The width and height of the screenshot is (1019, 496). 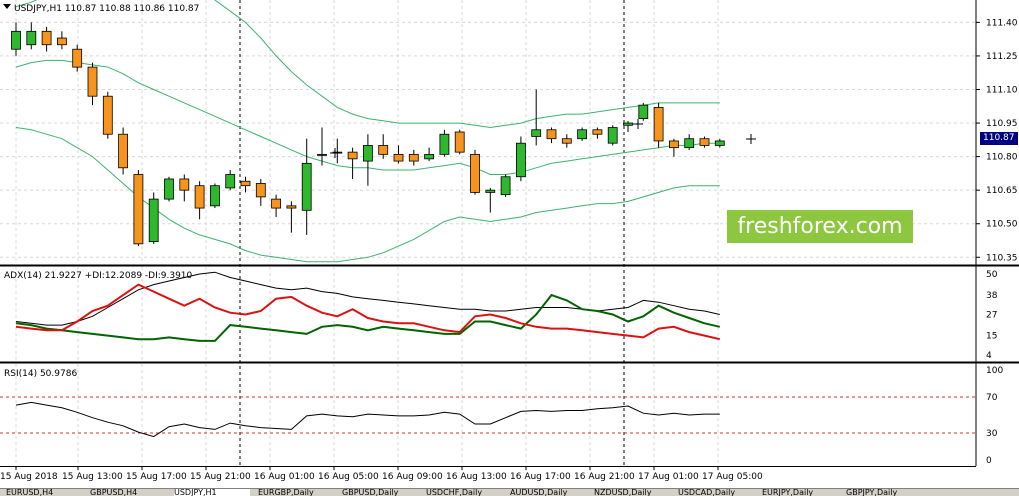 I want to click on tab-gbpusd-daily: GBPUSD,Daily, so click(x=370, y=492).